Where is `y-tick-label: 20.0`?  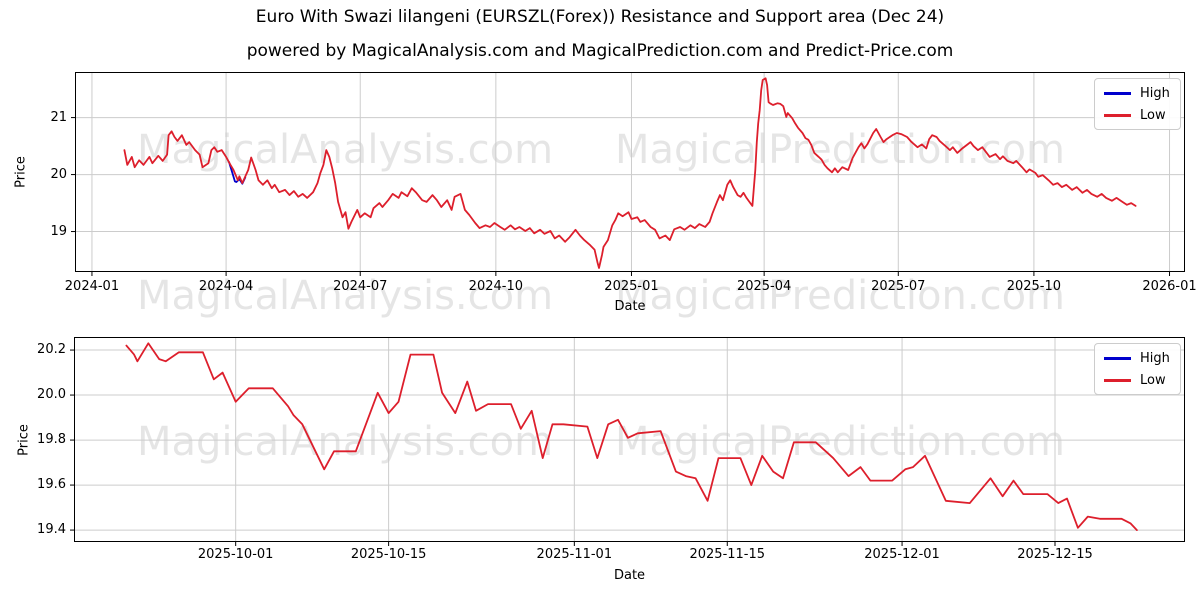
y-tick-label: 20.0 is located at coordinates (51, 395).